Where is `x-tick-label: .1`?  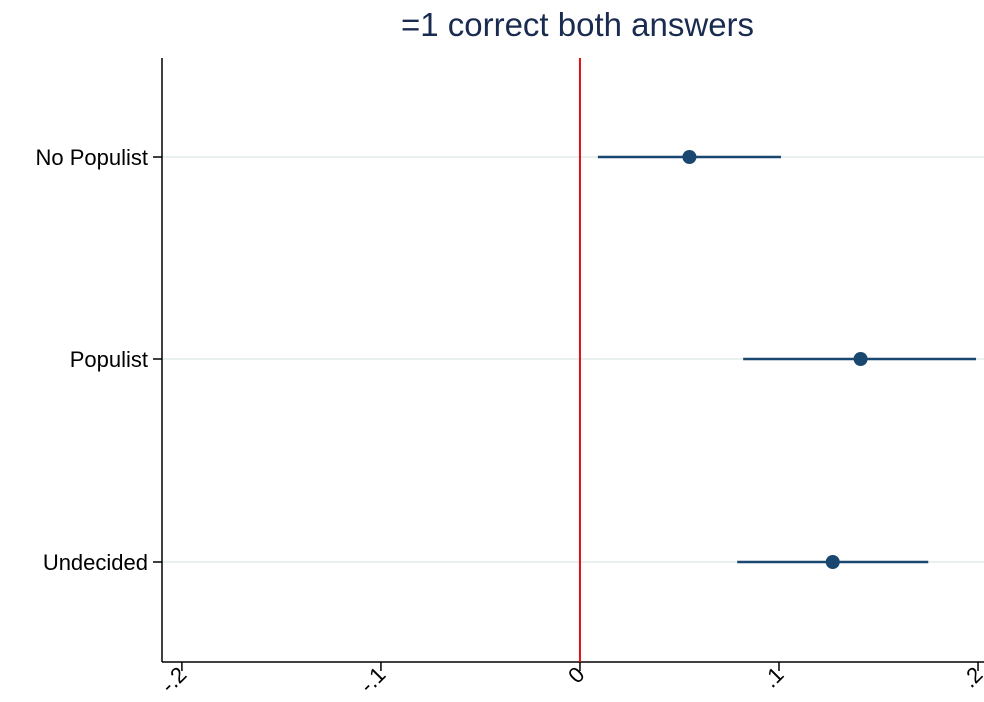
x-tick-label: .1 is located at coordinates (773, 677).